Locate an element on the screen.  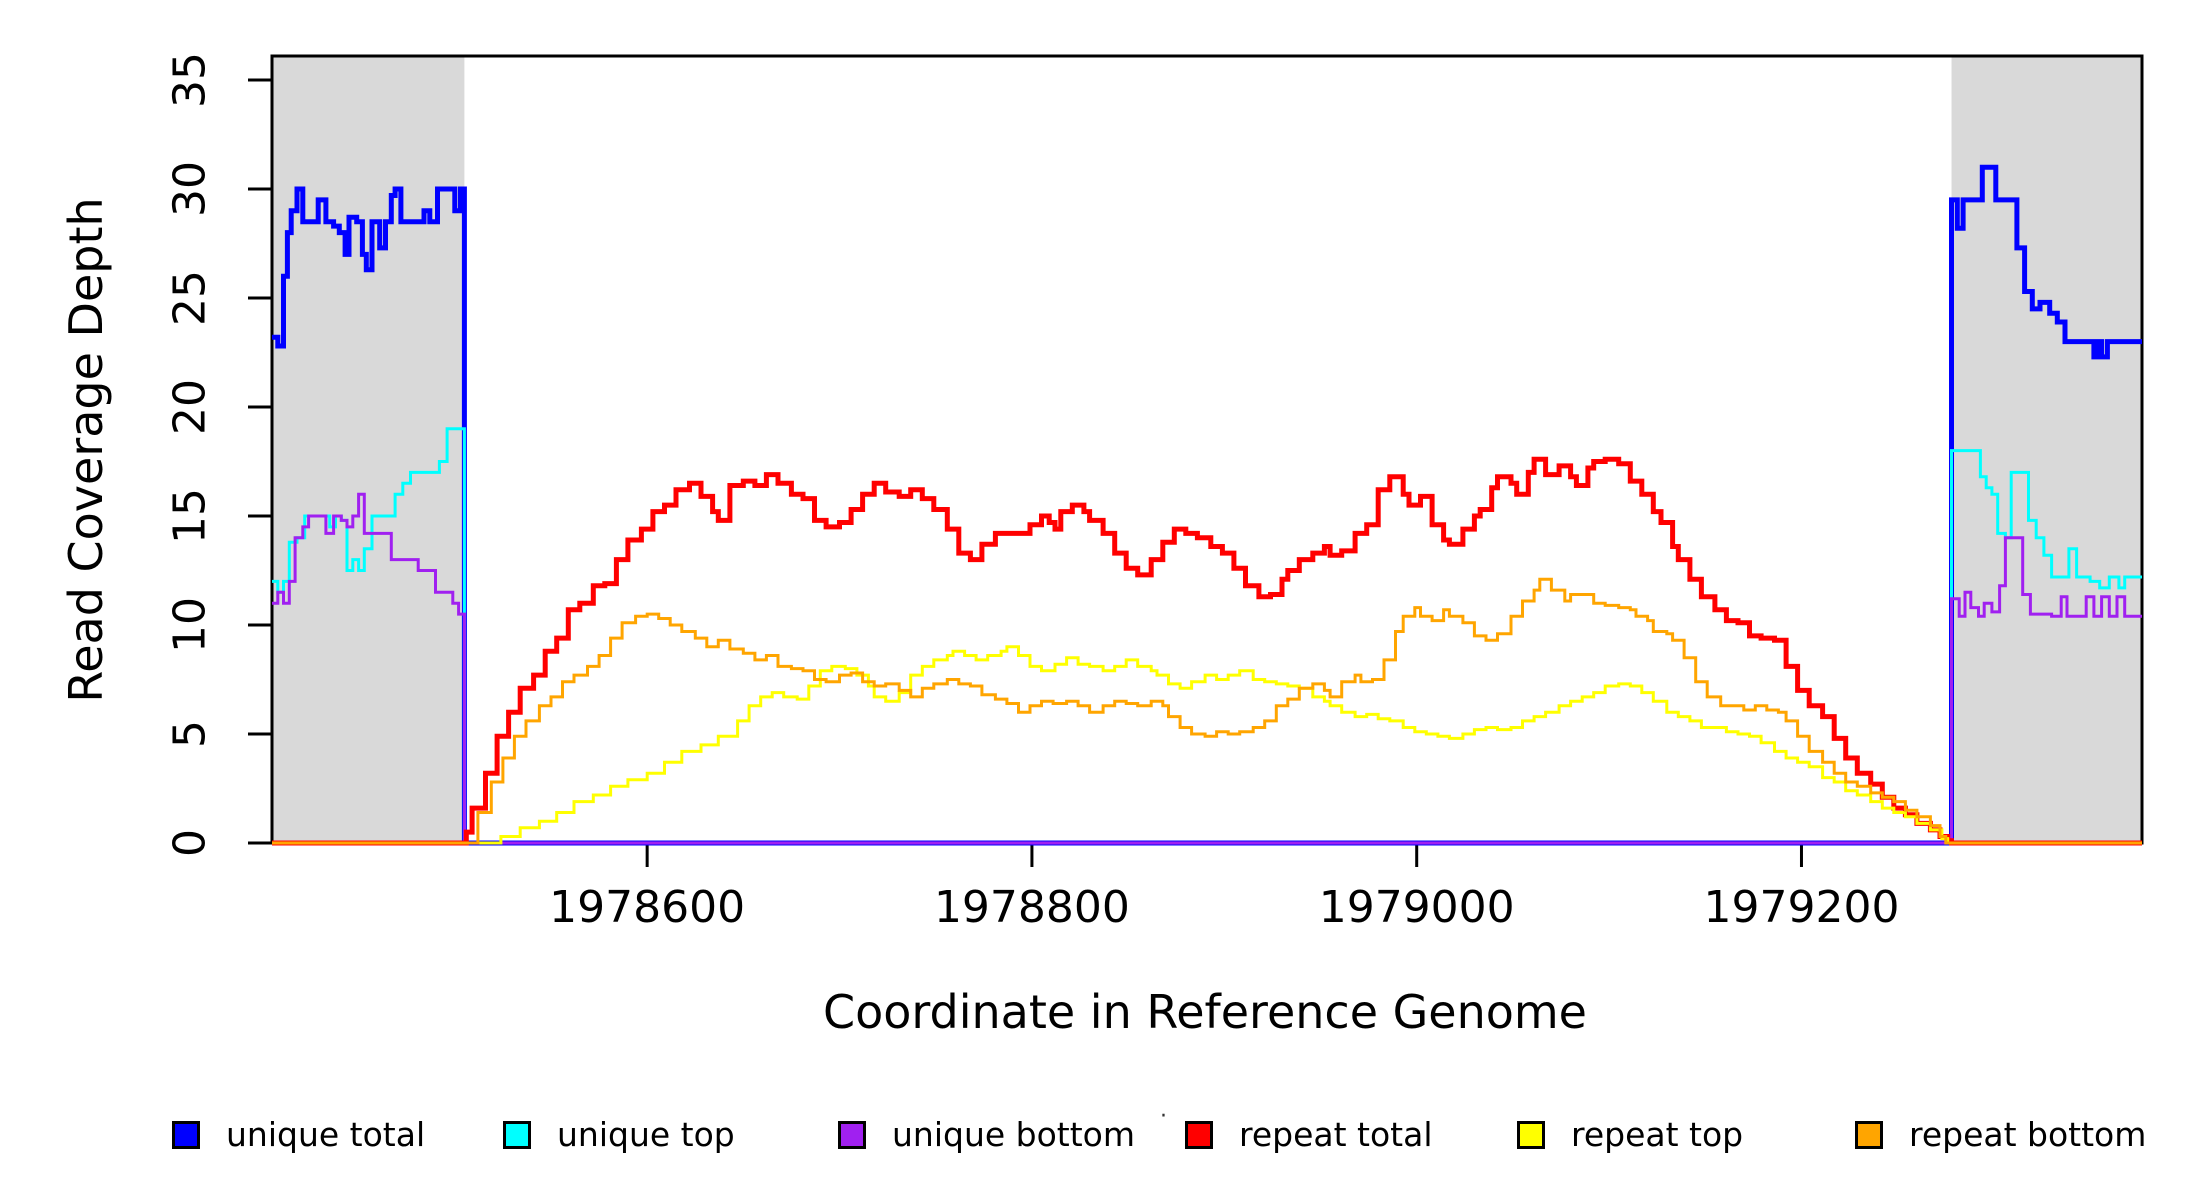
y-tick-label: 25 is located at coordinates (190, 298).